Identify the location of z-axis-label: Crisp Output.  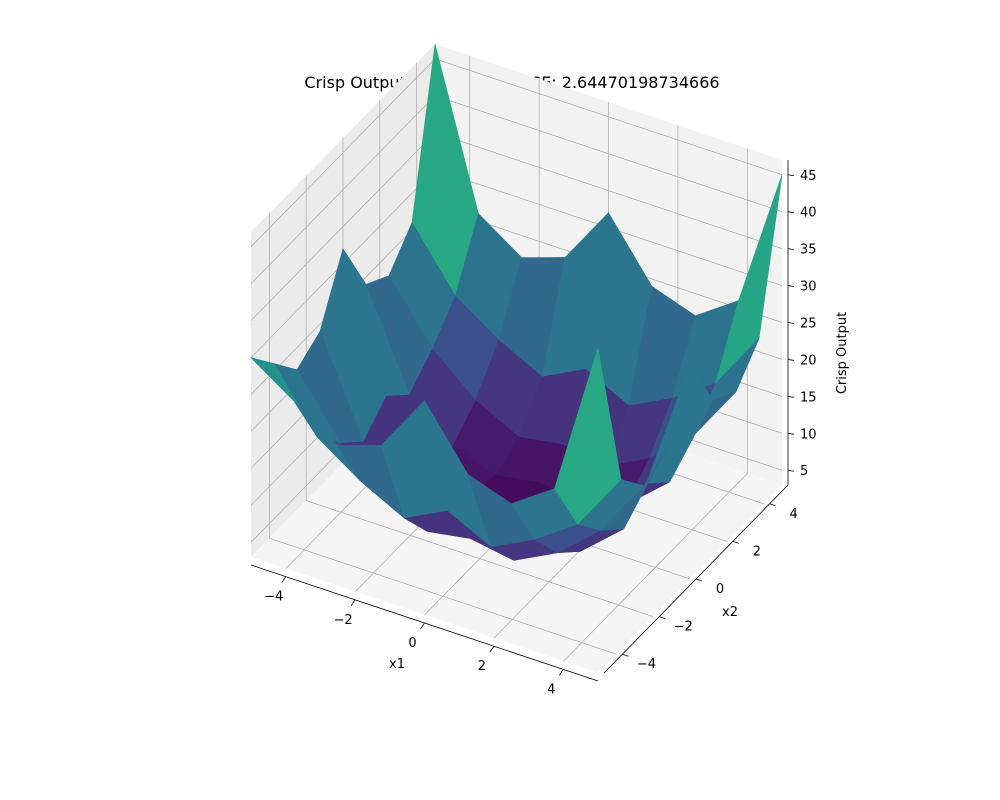
(842, 353).